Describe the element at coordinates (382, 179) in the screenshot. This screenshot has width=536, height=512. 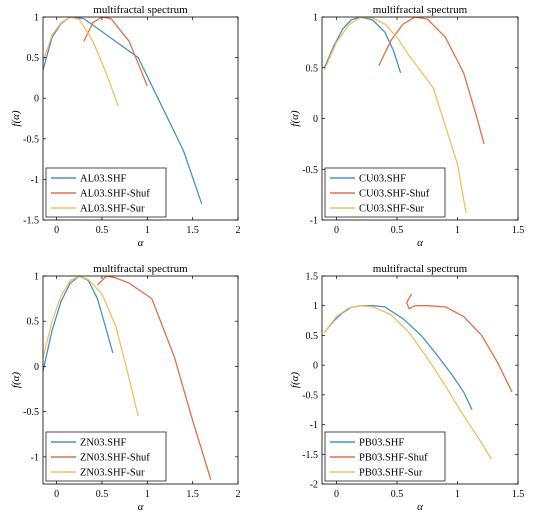
I see `legend-entry: CU03.SHF` at that location.